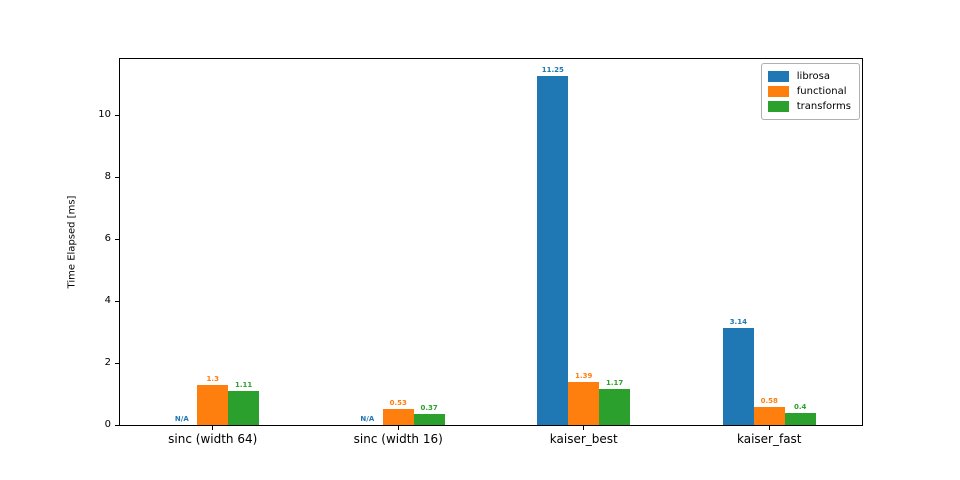 This screenshot has height=480, width=960. Describe the element at coordinates (778, 76) in the screenshot. I see `legend-swatch-librosa-icon` at that location.